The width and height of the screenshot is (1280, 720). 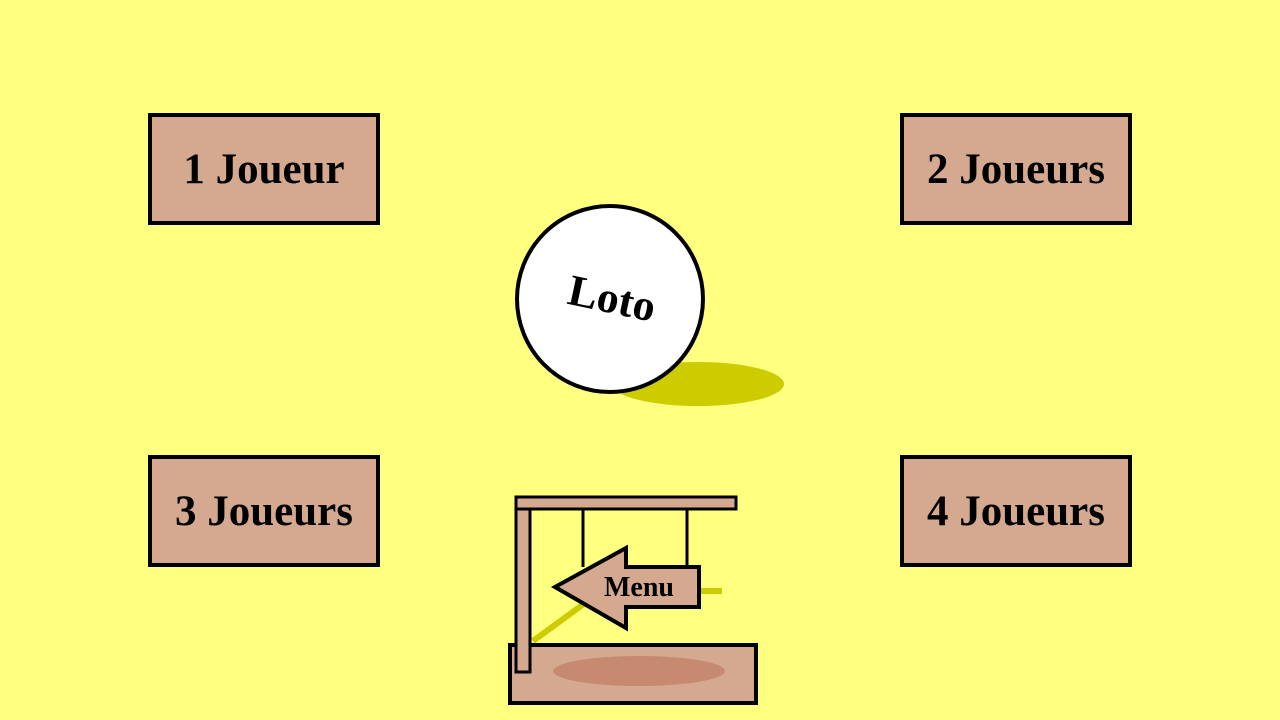 I want to click on post-shadow, so click(x=559, y=622).